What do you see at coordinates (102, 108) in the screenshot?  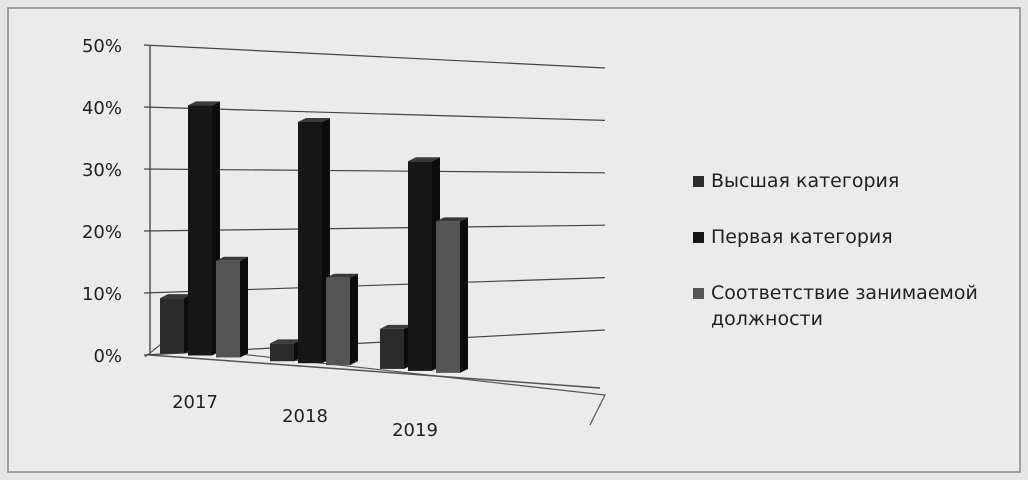 I see `y-tick-label: 40%` at bounding box center [102, 108].